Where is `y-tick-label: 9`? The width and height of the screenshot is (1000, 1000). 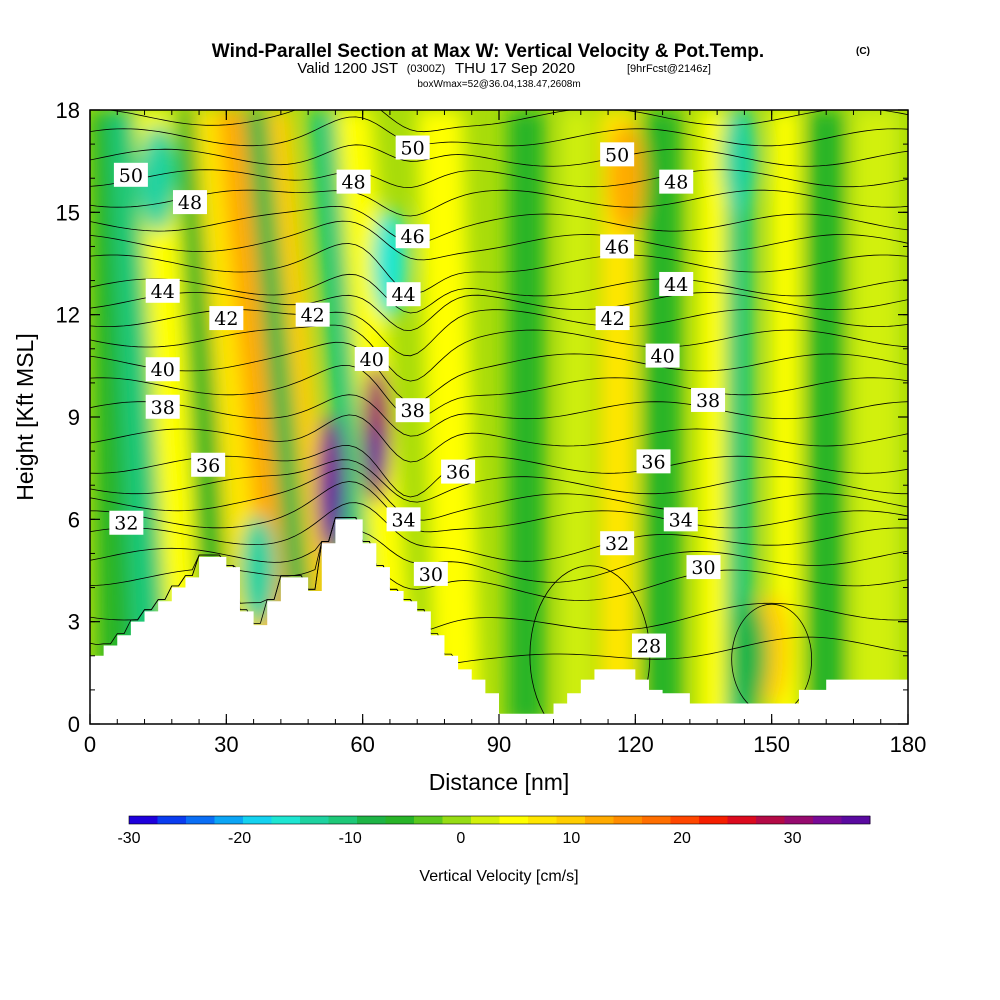 y-tick-label: 9 is located at coordinates (74, 417).